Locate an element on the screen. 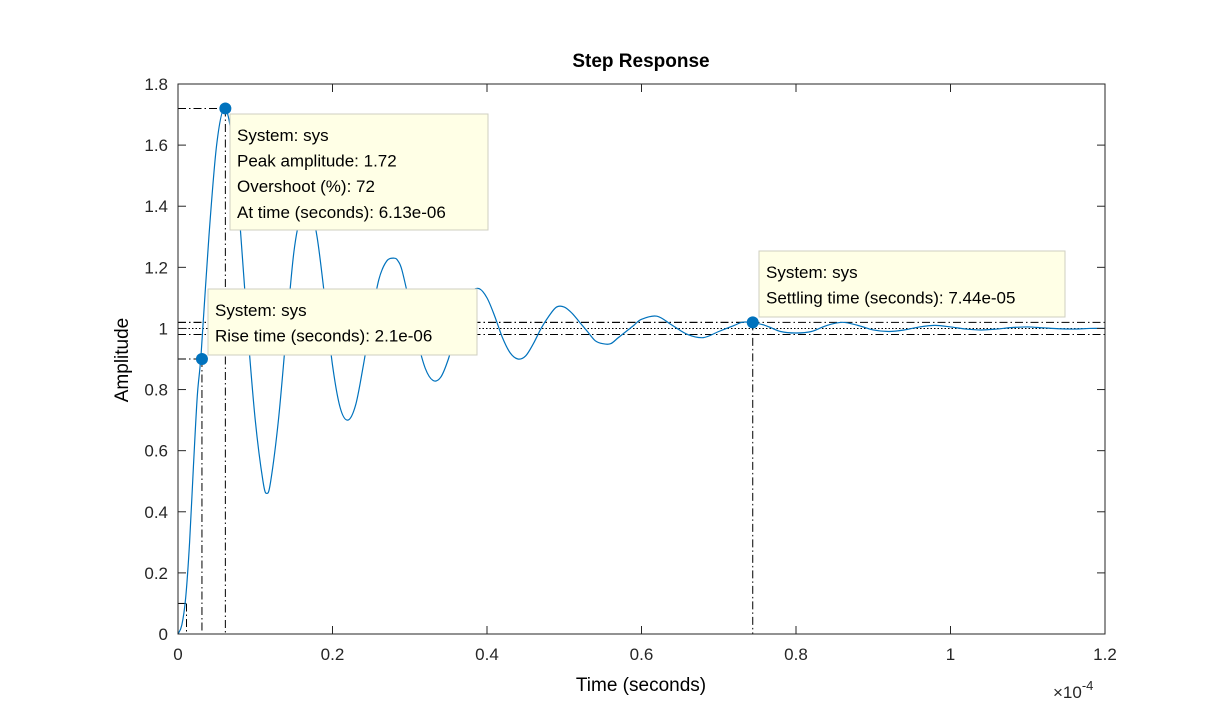 This screenshot has height=712, width=1222. x-tick-label: 1.2 is located at coordinates (1105, 654).